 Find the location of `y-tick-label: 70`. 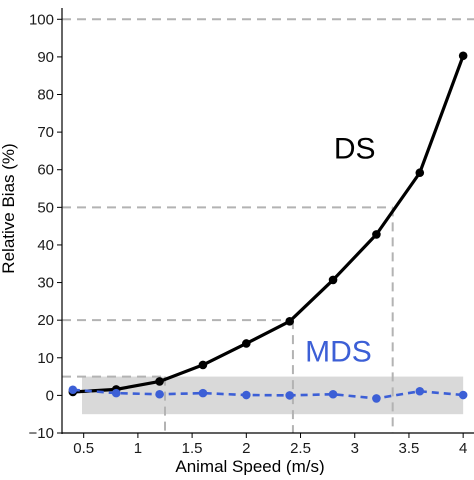

y-tick-label: 70 is located at coordinates (45, 132).